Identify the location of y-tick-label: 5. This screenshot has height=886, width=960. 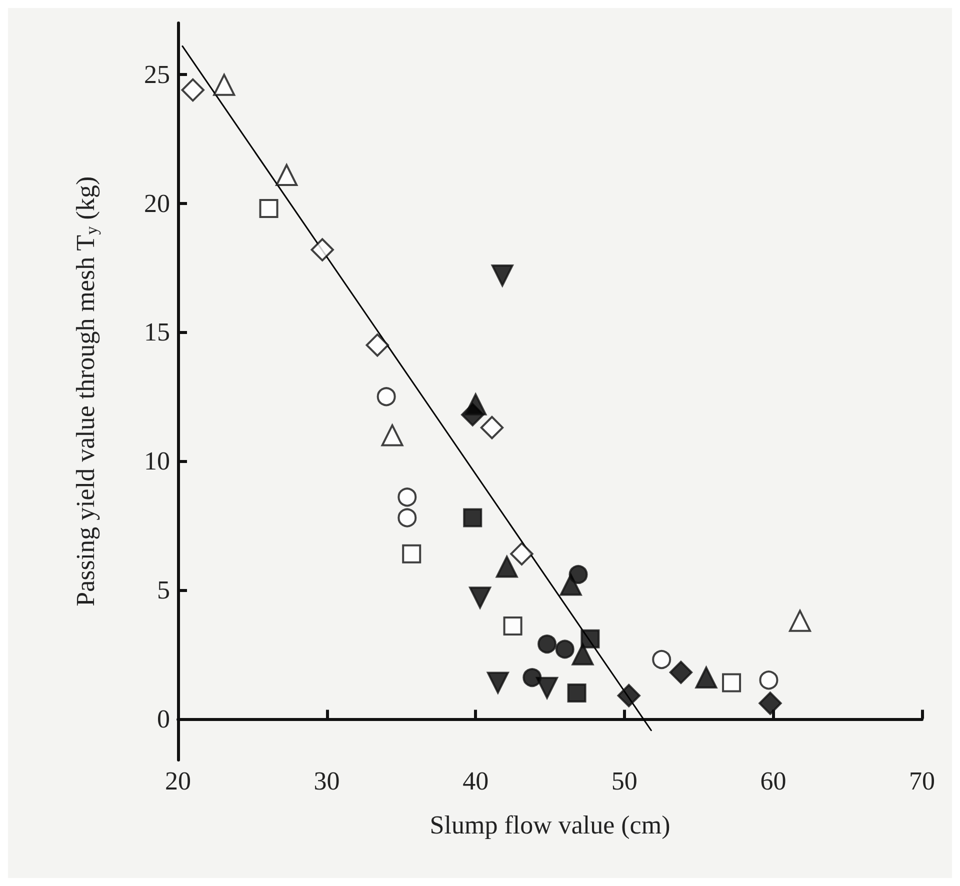
(163, 589).